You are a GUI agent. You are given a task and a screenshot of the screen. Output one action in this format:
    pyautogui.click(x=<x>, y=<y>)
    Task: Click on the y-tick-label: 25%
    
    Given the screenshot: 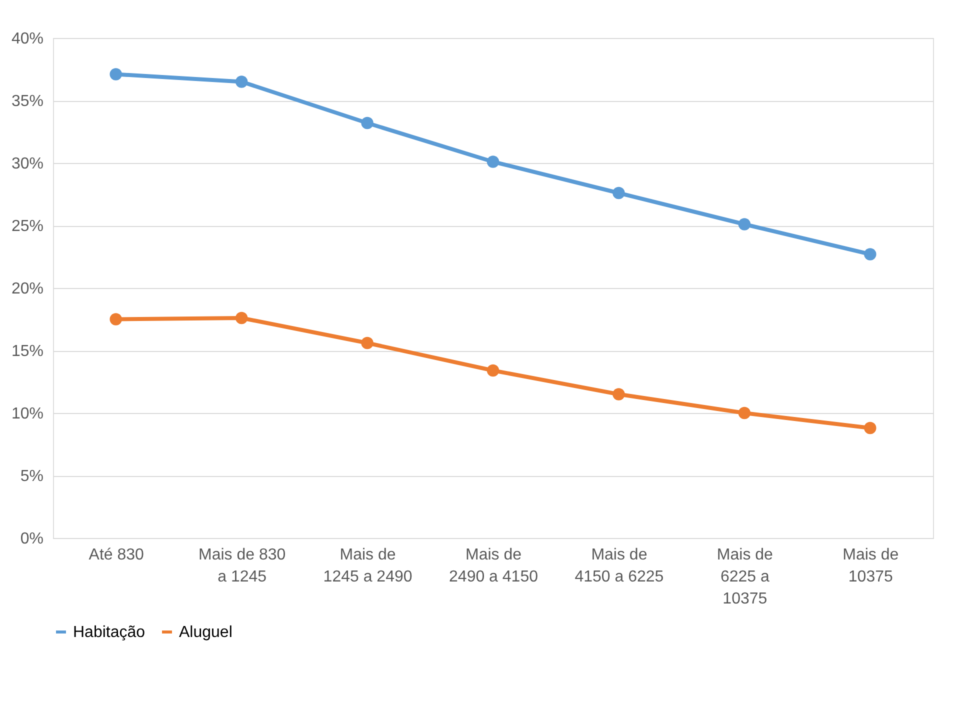 What is the action you would take?
    pyautogui.click(x=27, y=226)
    